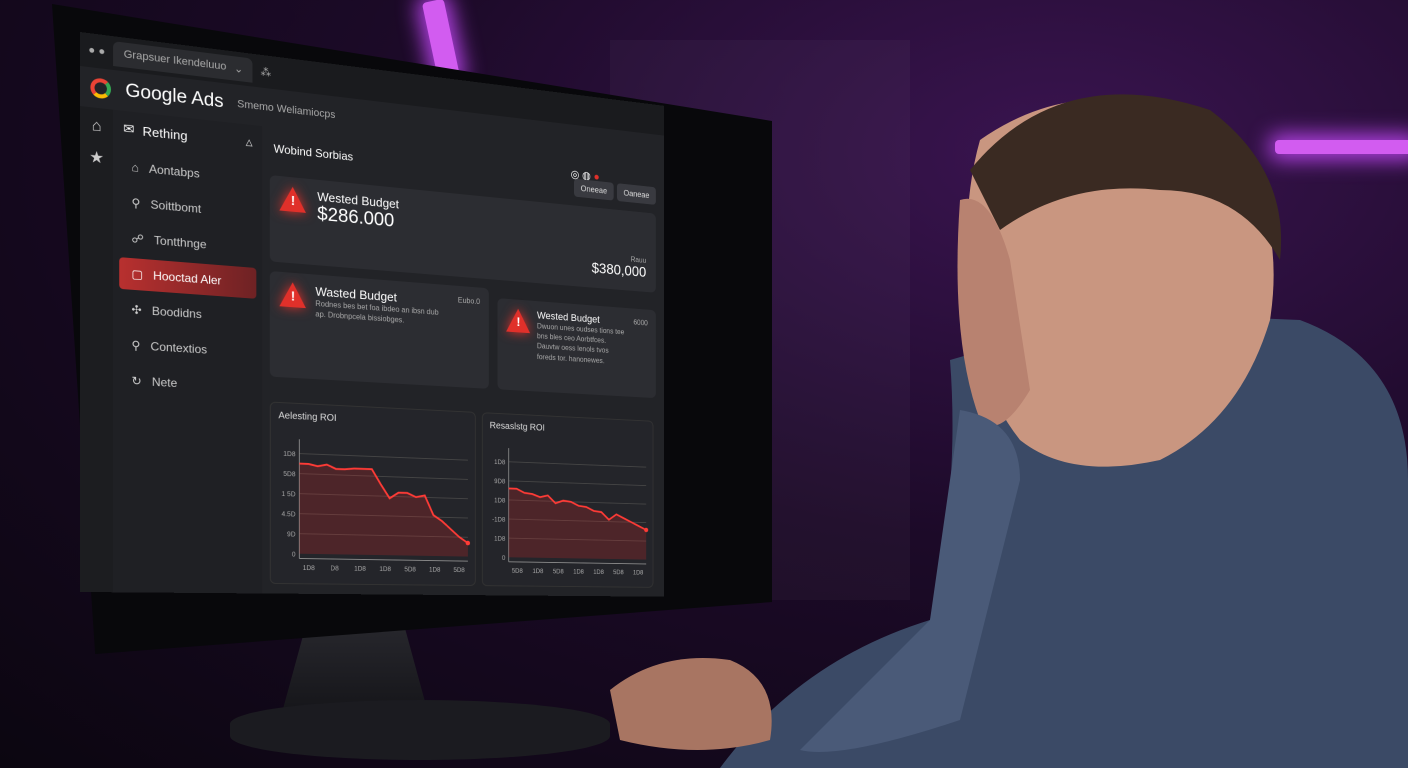 The width and height of the screenshot is (1408, 768). I want to click on new-tab-icon: ⁂, so click(266, 72).